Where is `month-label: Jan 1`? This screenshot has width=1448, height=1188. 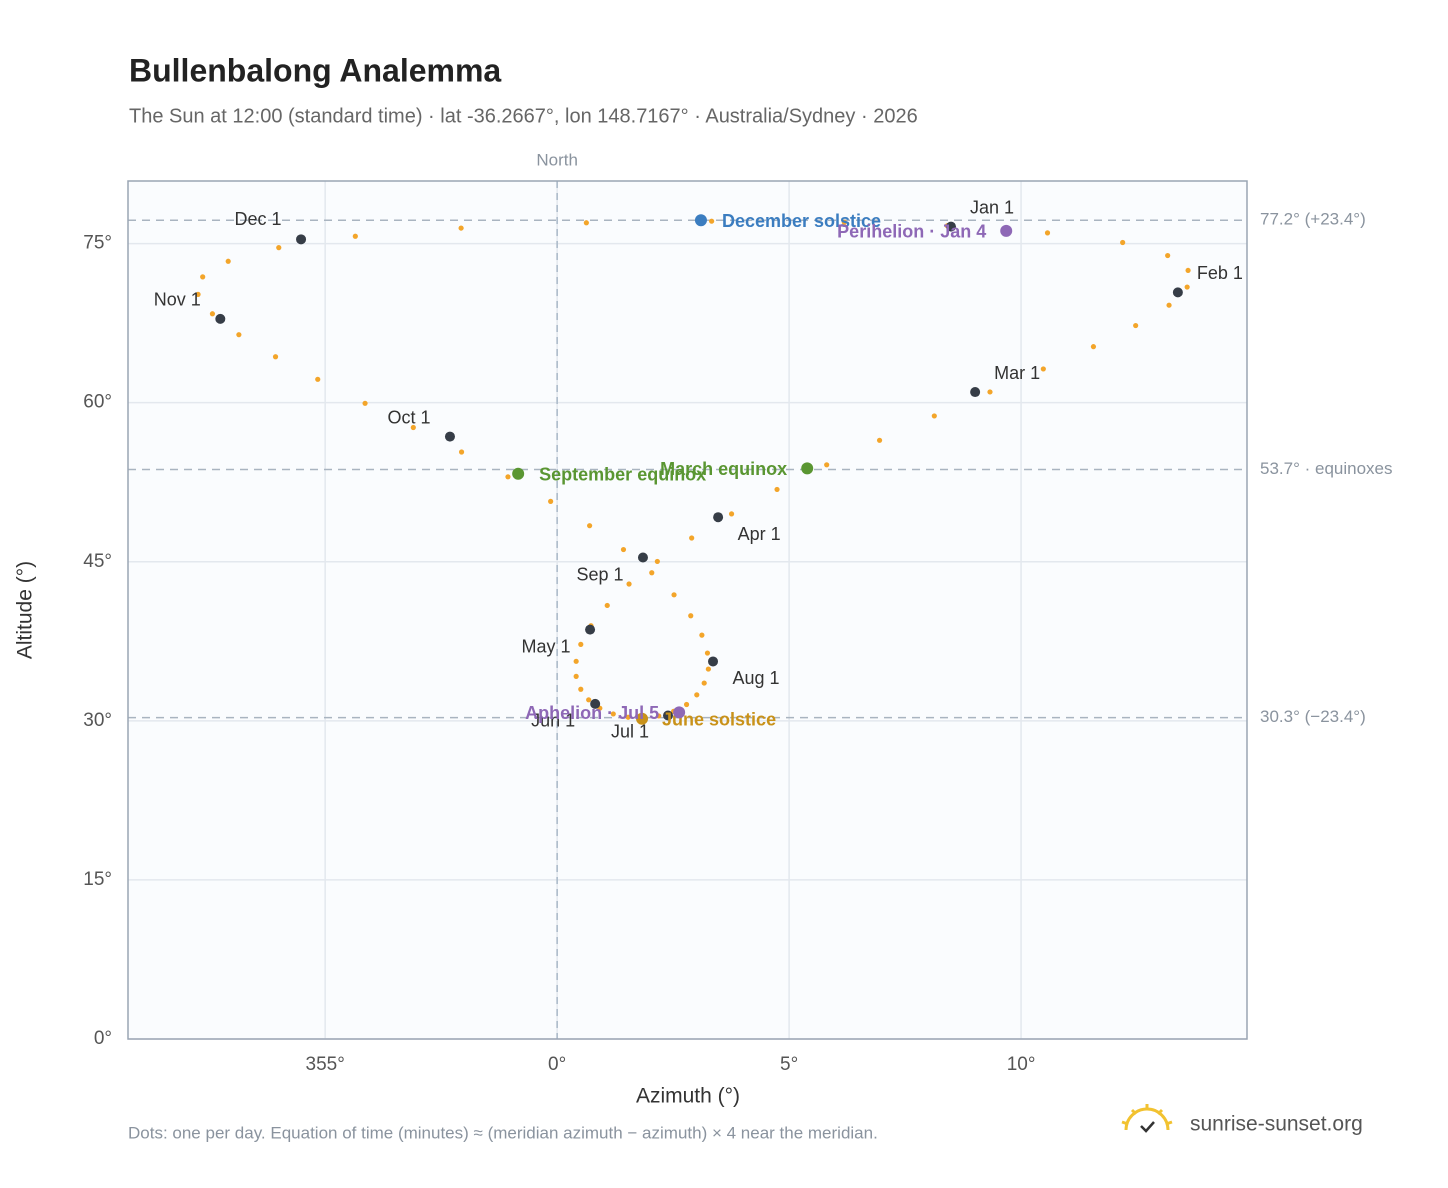 month-label: Jan 1 is located at coordinates (992, 207).